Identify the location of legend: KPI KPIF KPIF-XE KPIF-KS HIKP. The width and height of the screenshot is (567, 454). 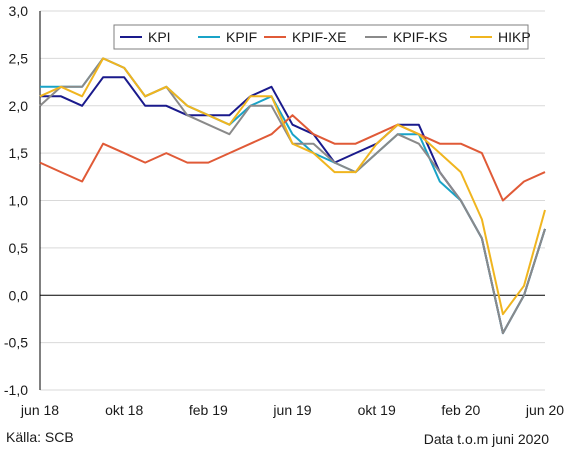
(322, 37).